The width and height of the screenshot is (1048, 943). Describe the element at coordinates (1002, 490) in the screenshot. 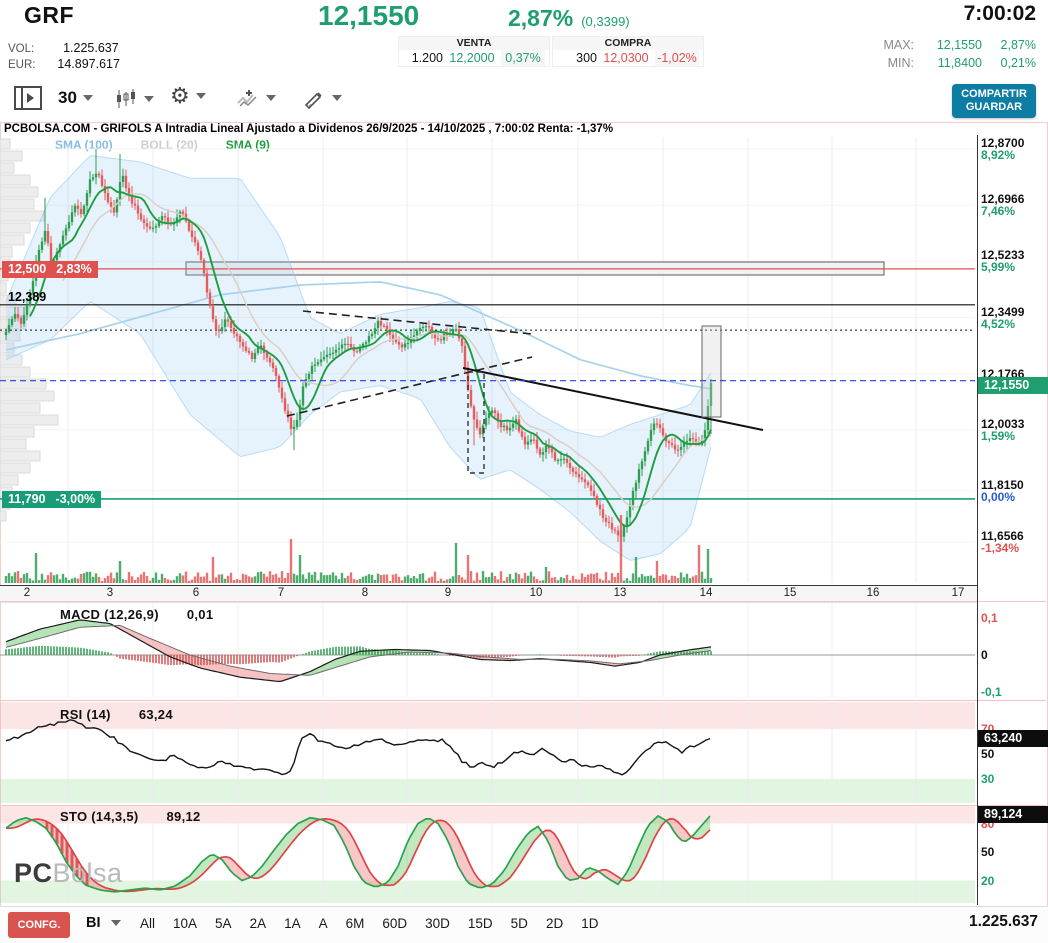

I see `price-axis-label: 11,8150 0,00%` at that location.